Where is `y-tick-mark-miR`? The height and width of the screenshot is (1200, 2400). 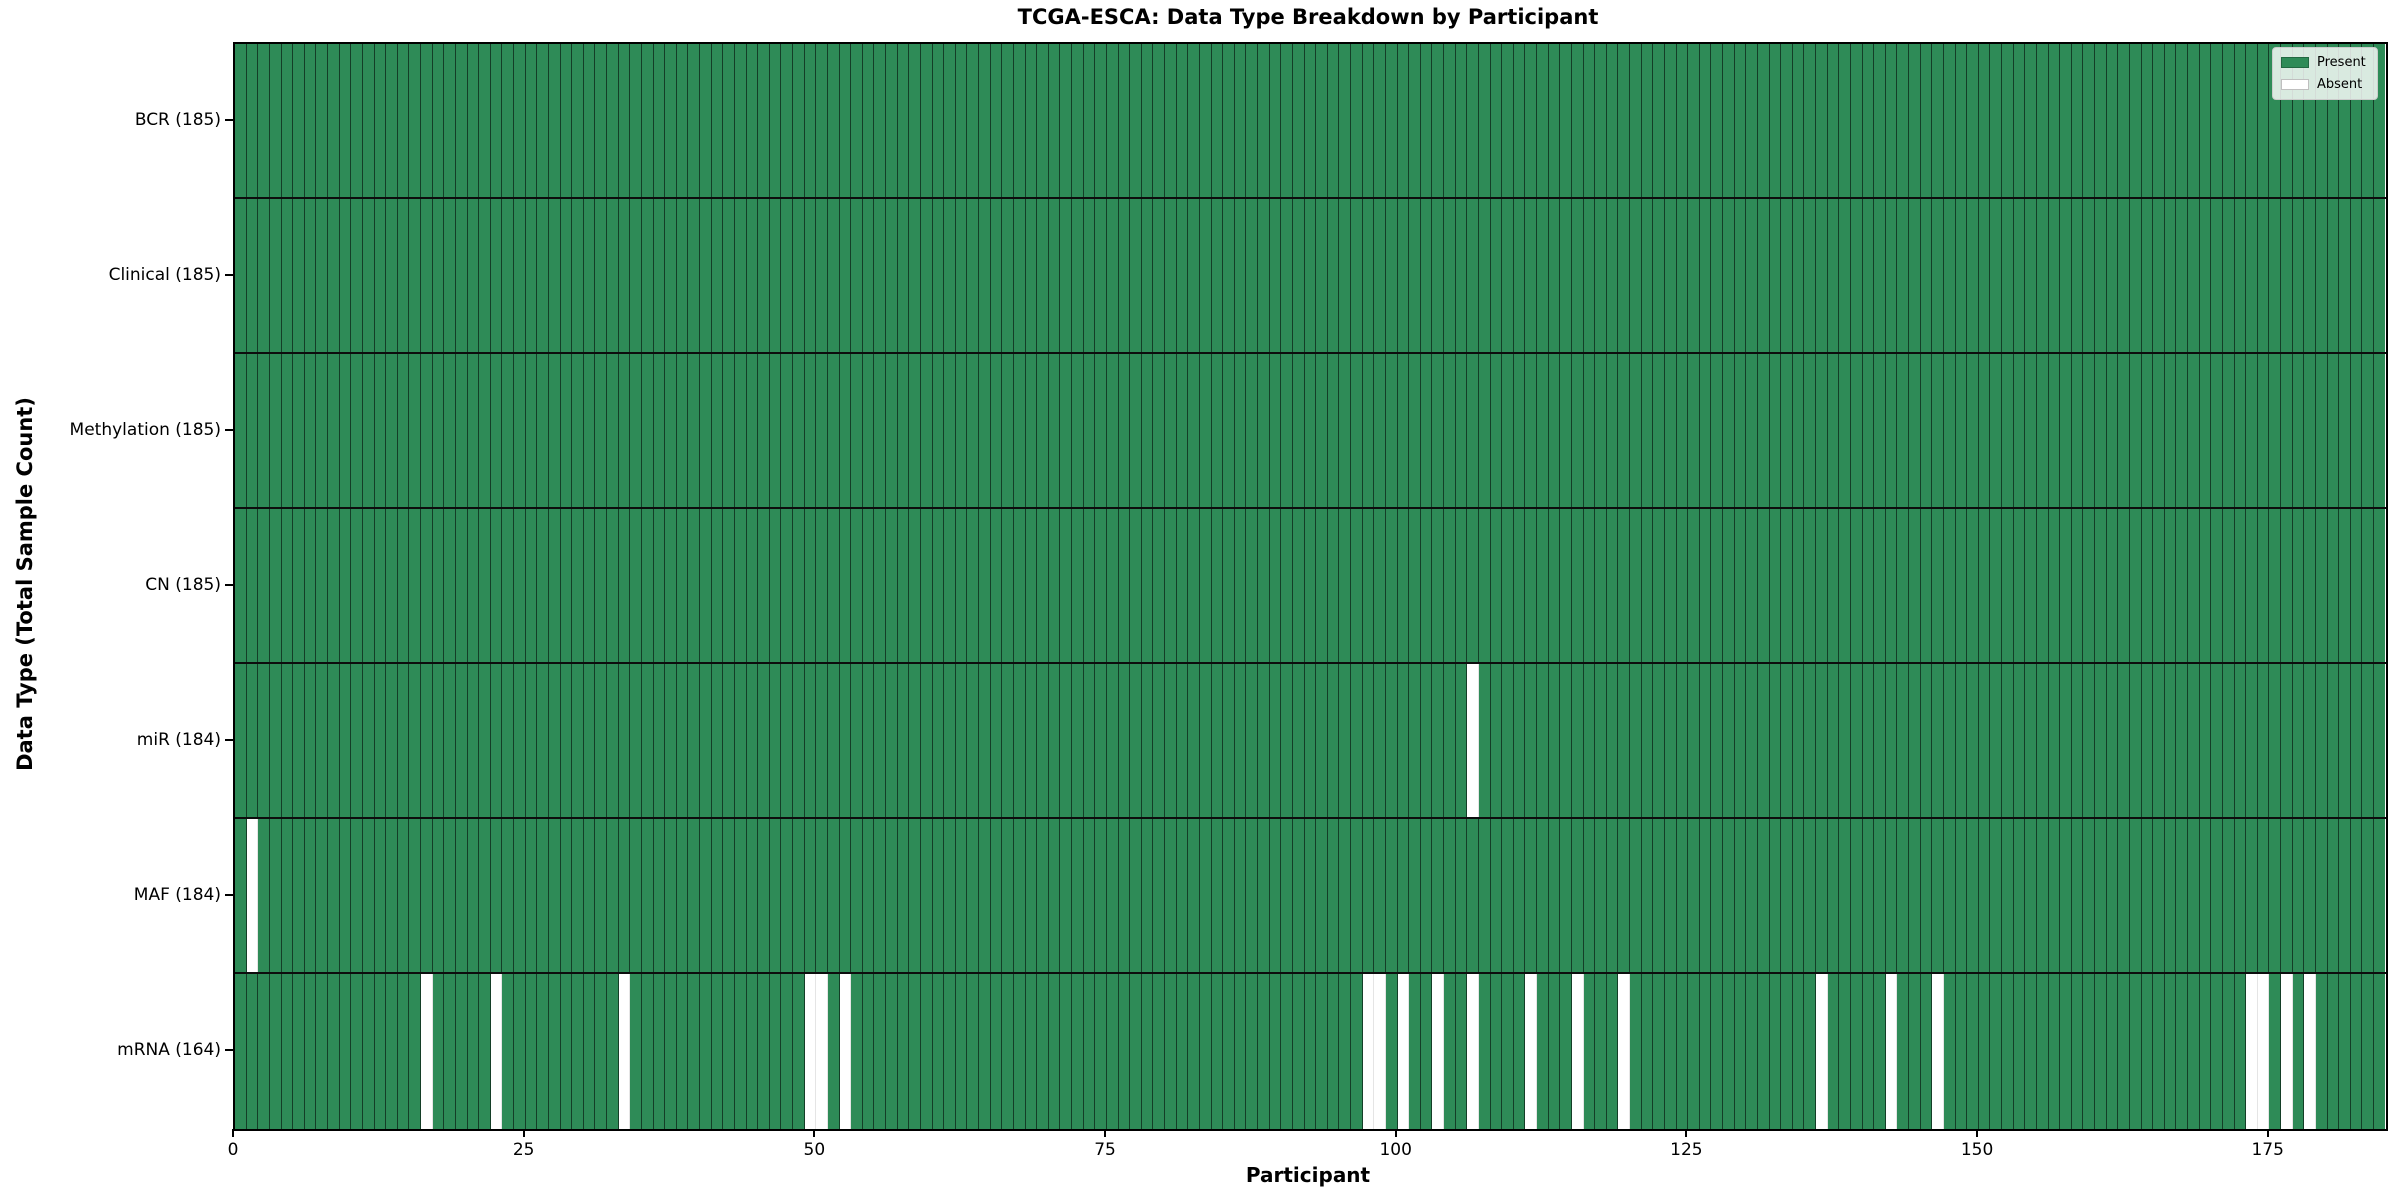 y-tick-mark-miR is located at coordinates (229, 739).